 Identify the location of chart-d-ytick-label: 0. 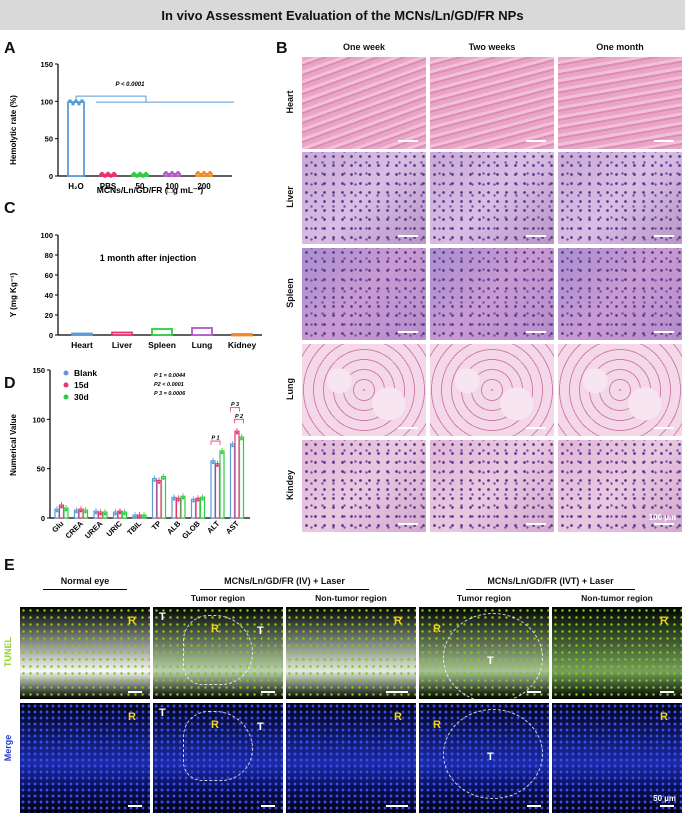
(43, 518).